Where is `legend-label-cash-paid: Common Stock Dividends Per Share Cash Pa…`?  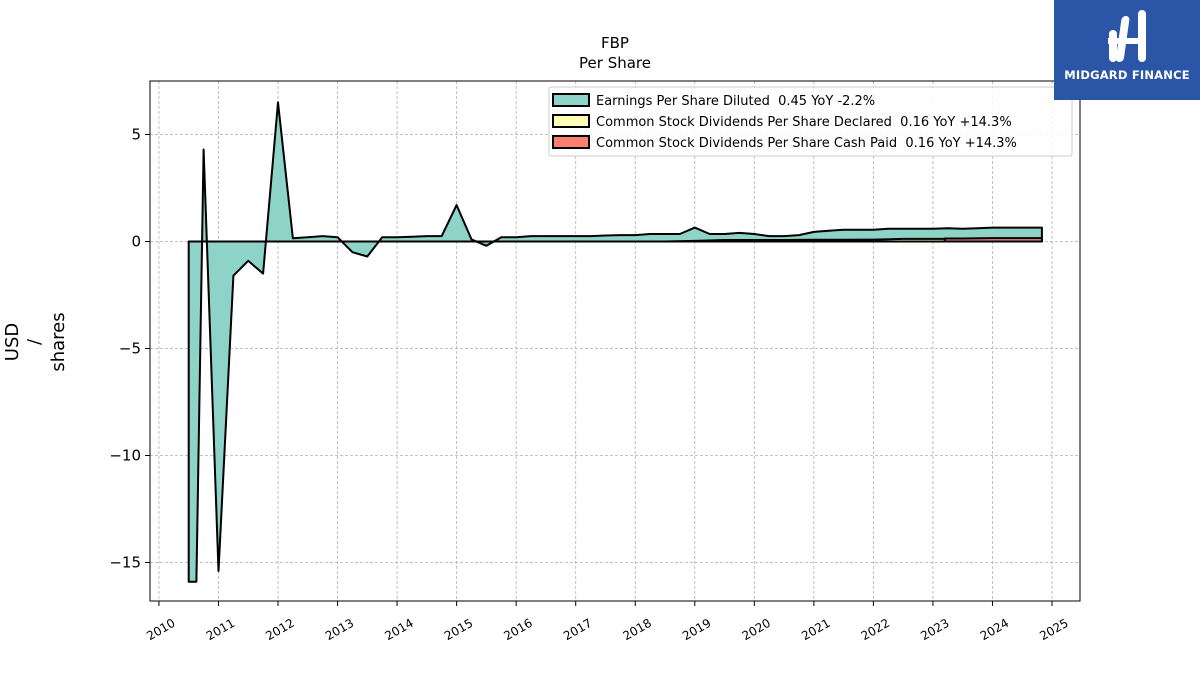
legend-label-cash-paid: Common Stock Dividends Per Share Cash Pa… is located at coordinates (806, 143).